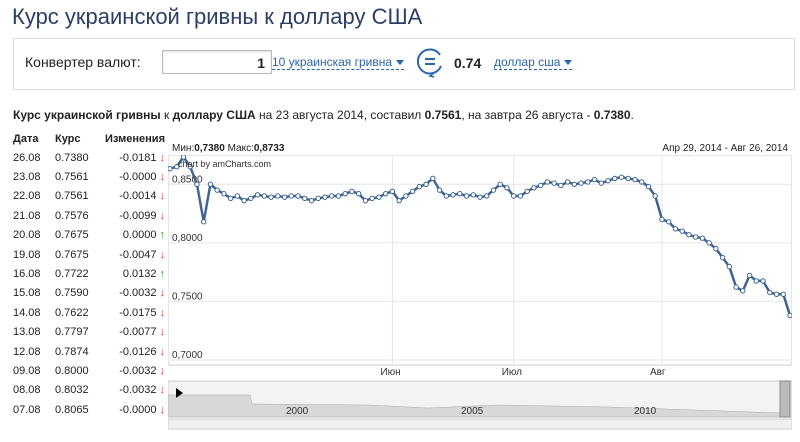 The width and height of the screenshot is (800, 442). I want to click on amount-input: 1, so click(217, 62).